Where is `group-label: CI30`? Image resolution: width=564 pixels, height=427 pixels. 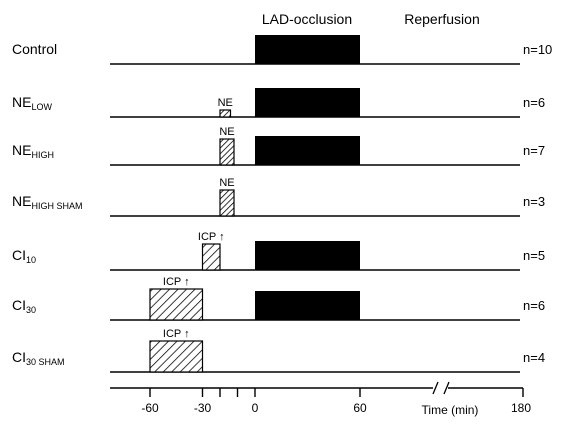 group-label: CI30 is located at coordinates (24, 306).